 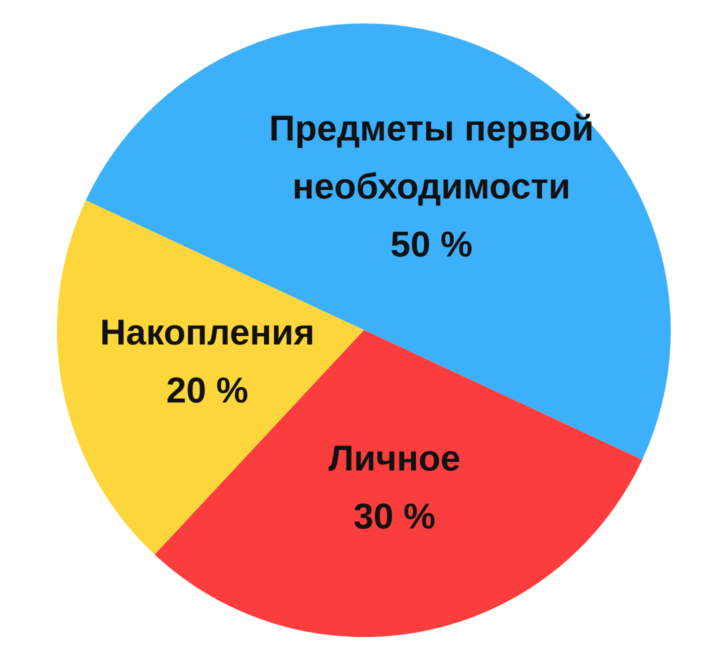 I want to click on data-label: 20 %, so click(x=207, y=389).